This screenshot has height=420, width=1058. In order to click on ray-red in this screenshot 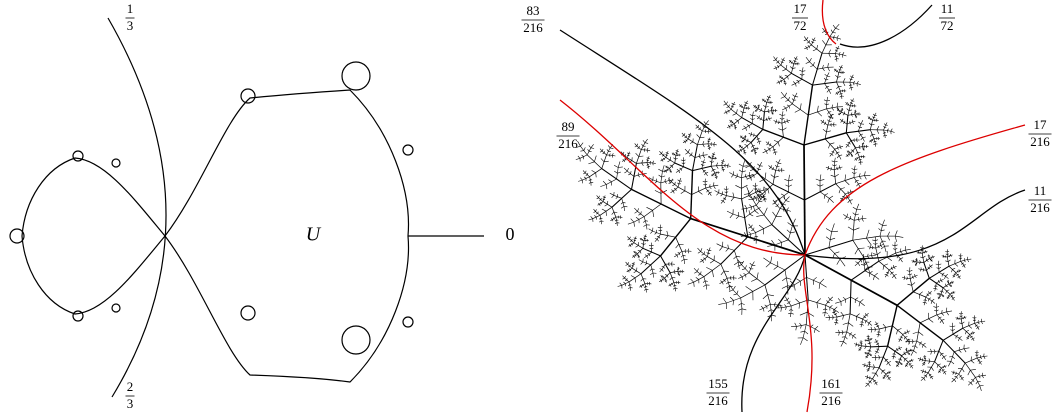, I will do `click(682, 177)`.